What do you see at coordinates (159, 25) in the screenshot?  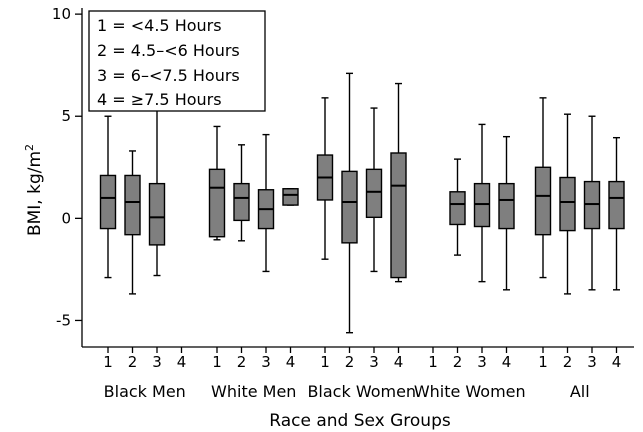 I see `legend-item: 1 = <4.5 Hours` at bounding box center [159, 25].